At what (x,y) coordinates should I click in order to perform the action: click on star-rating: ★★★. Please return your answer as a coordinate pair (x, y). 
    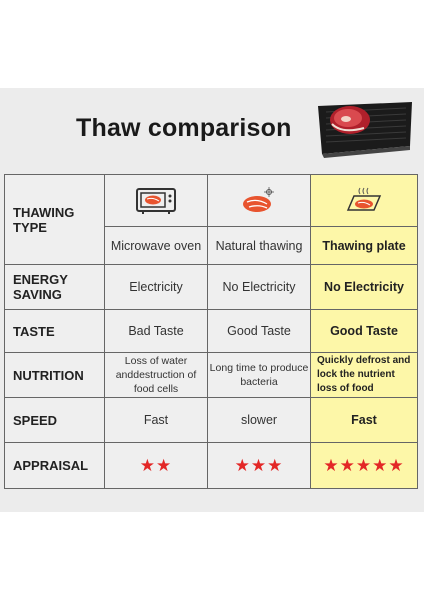
    Looking at the image, I should click on (259, 465).